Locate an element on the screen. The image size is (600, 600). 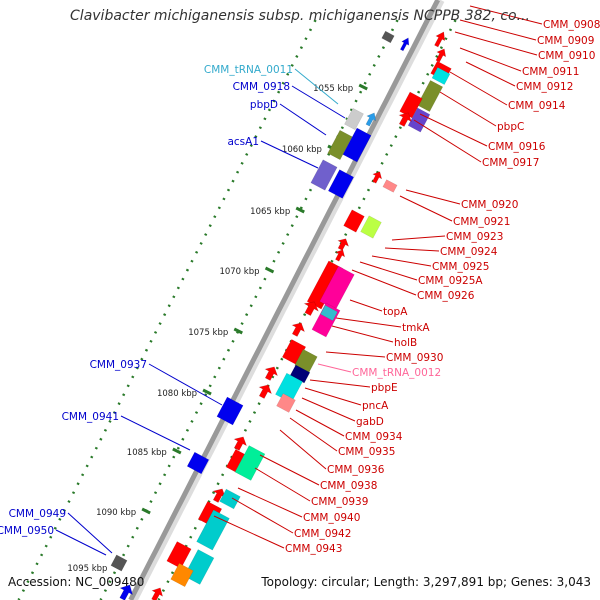
gene-label-cmm-0925a: CMM_0925A is located at coordinates (450, 281).